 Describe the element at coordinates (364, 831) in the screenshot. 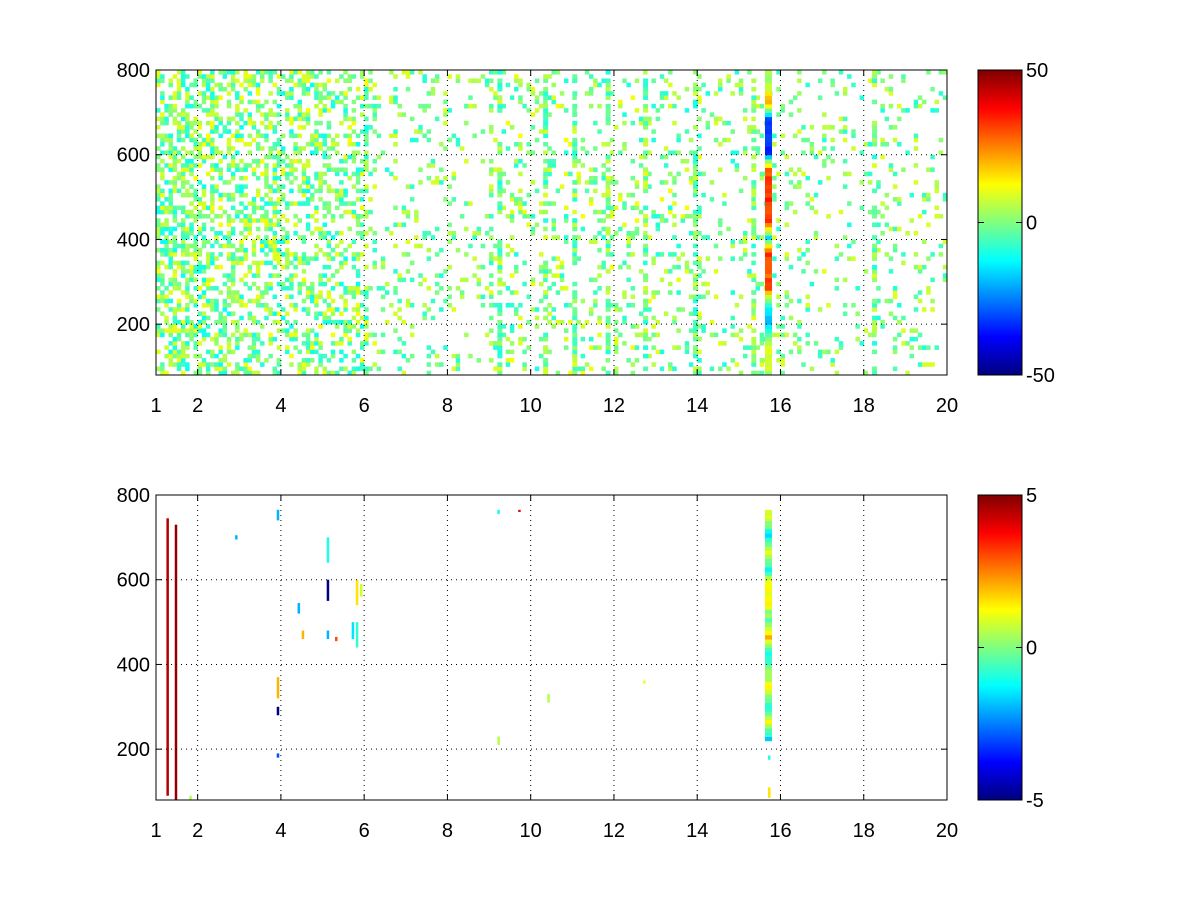

I see `x-tick-label: 6` at that location.